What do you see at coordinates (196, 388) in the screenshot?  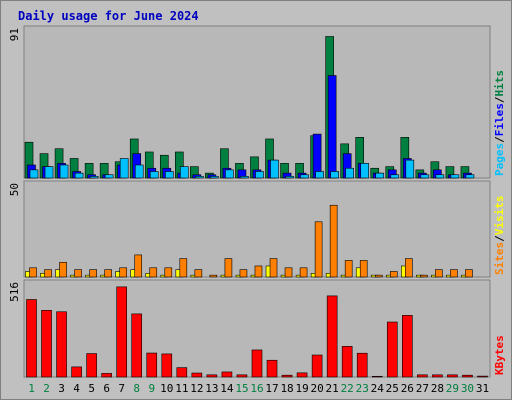 I see `day-label: 12` at bounding box center [196, 388].